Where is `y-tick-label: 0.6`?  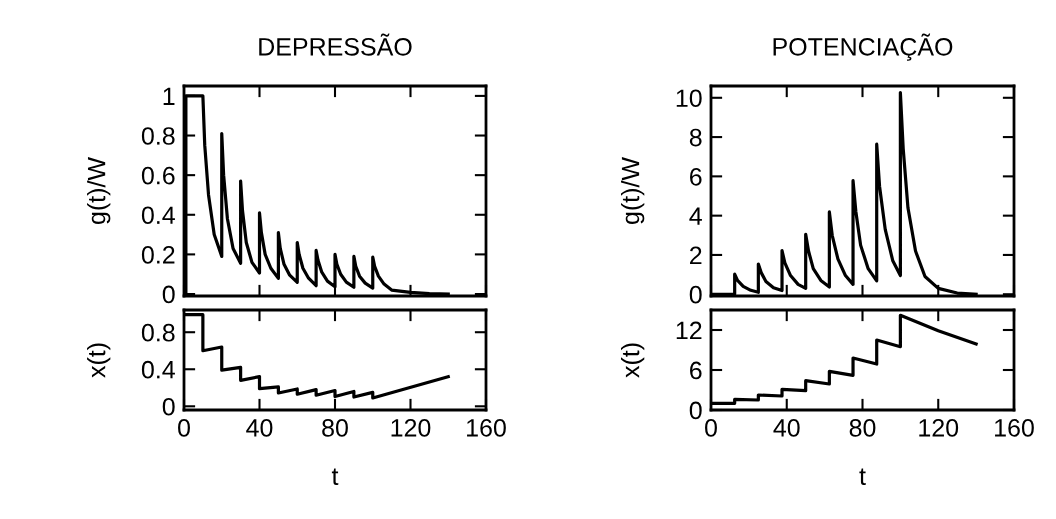 y-tick-label: 0.6 is located at coordinates (158, 175).